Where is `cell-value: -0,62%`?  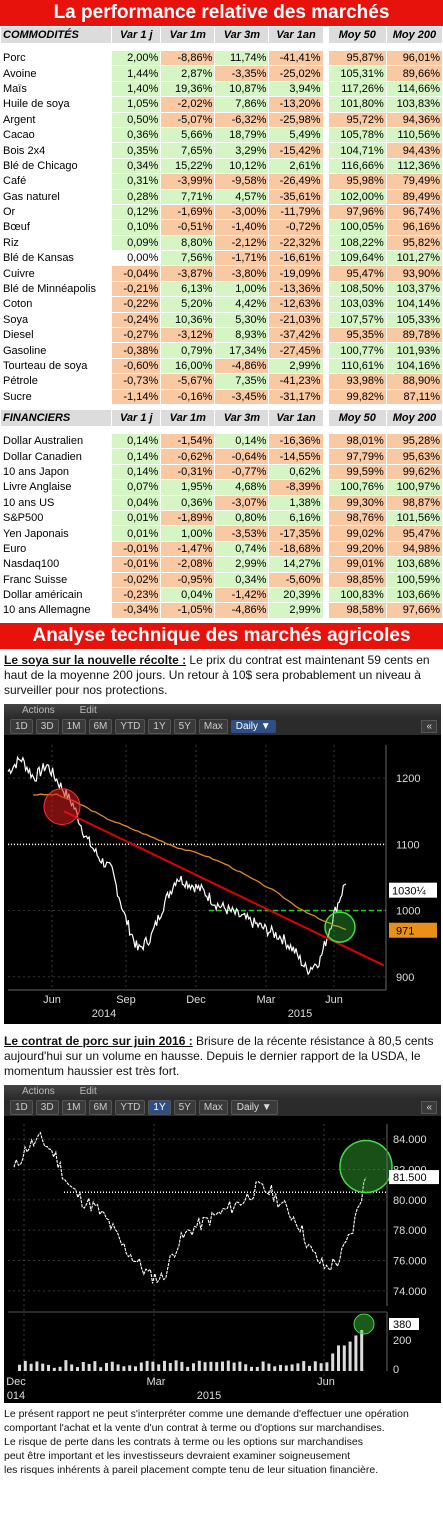 cell-value: -0,62% is located at coordinates (188, 456).